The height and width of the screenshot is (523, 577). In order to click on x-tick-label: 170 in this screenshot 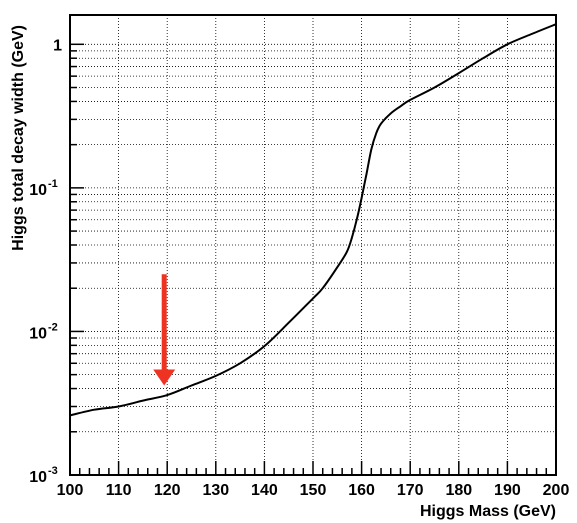, I will do `click(410, 490)`.